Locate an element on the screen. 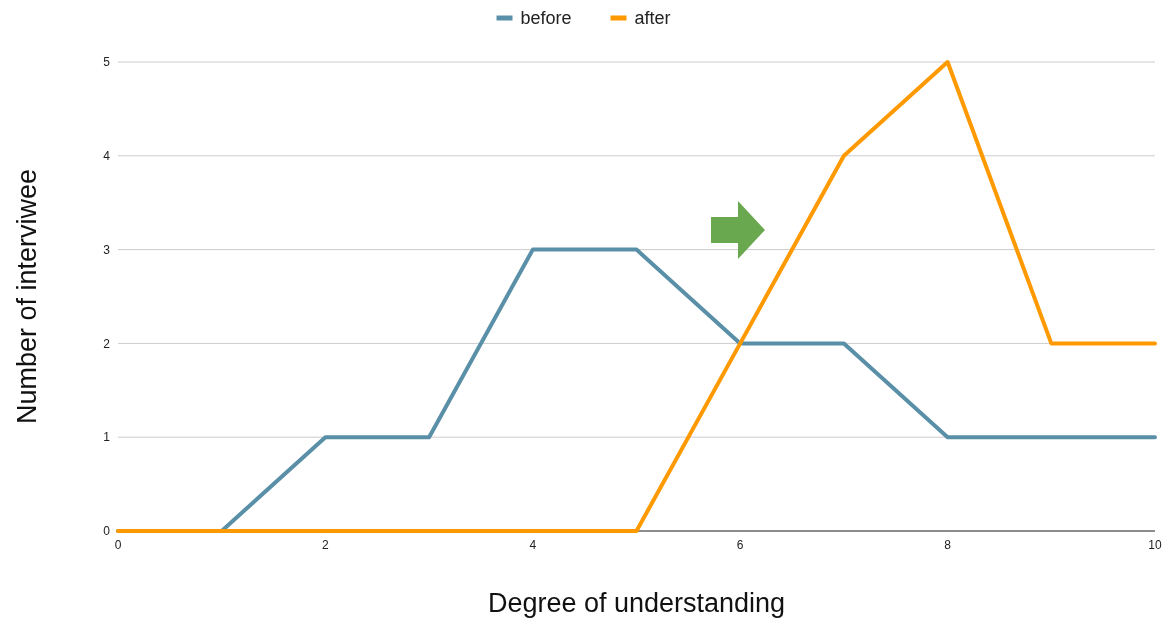 Image resolution: width=1163 pixels, height=630 pixels. x-tick-label: 0 is located at coordinates (118, 545).